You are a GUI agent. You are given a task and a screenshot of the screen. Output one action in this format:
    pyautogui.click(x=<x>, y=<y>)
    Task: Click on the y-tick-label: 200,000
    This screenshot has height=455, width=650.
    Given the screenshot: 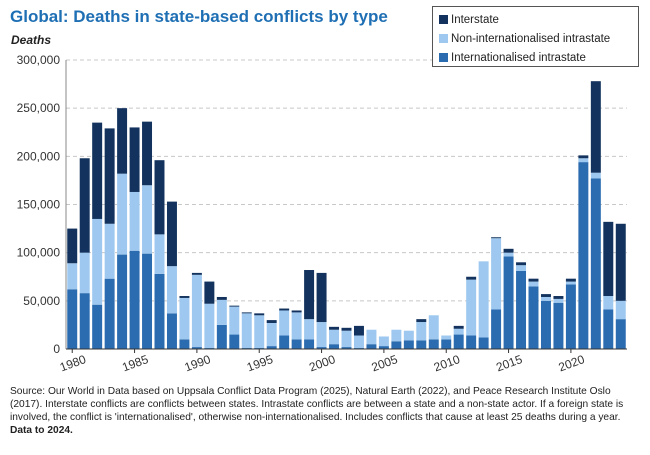 What is the action you would take?
    pyautogui.click(x=39, y=156)
    